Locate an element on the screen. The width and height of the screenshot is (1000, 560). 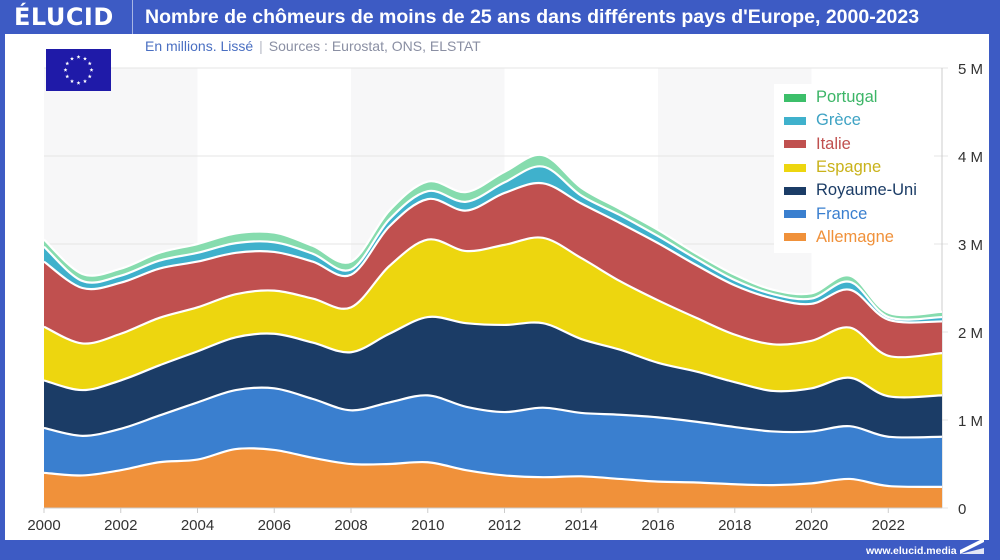
legend-label: Italie is located at coordinates (833, 143).